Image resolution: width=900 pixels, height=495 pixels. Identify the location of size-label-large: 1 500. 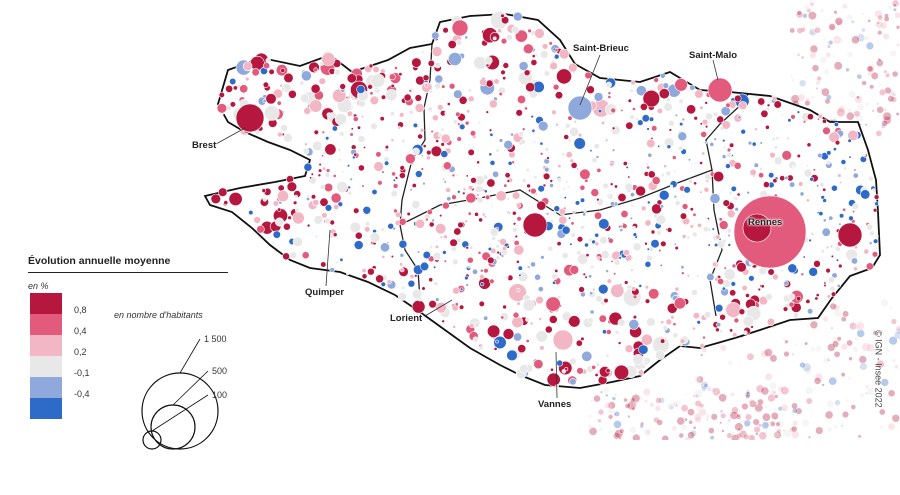
(215, 339).